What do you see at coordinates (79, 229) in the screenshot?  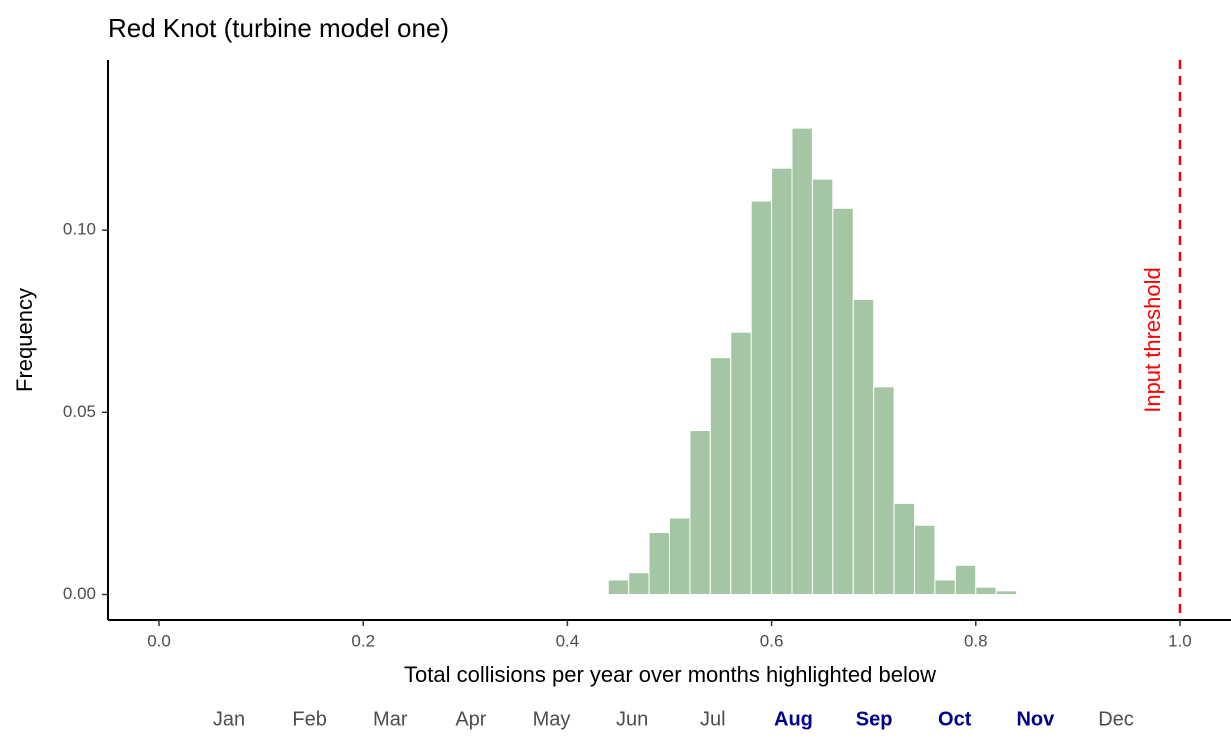 I see `y-tick-label: 0.10` at bounding box center [79, 229].